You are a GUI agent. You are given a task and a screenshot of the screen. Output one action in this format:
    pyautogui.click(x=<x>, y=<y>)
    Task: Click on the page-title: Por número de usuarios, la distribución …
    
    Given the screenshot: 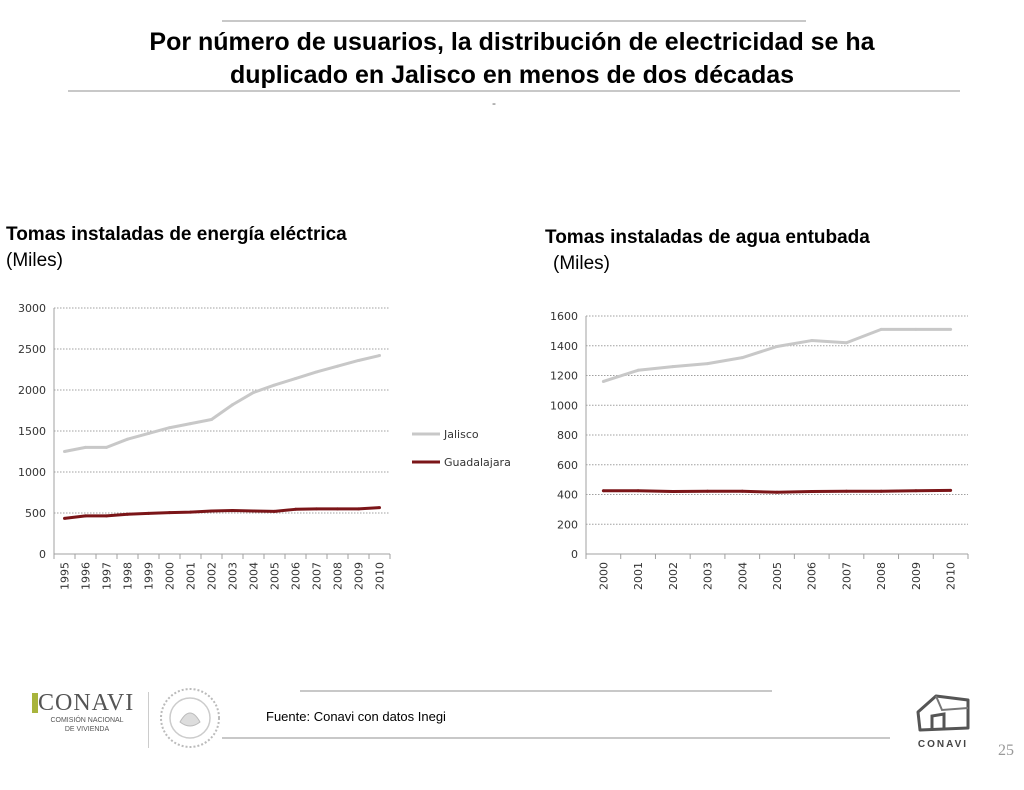 What is the action you would take?
    pyautogui.click(x=512, y=59)
    